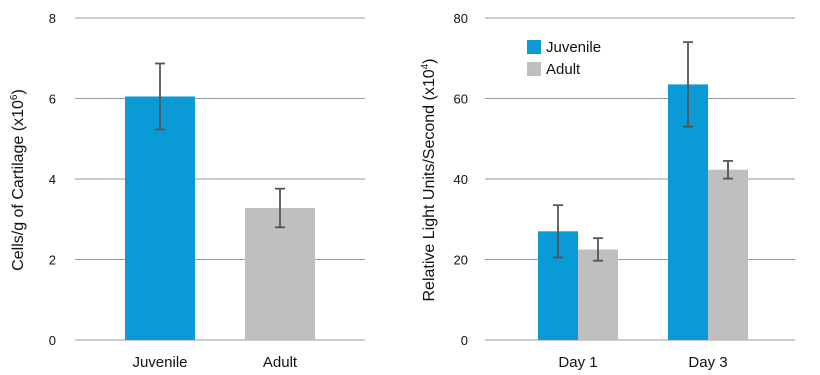  What do you see at coordinates (577, 362) in the screenshot?
I see `x-category-label: Day 1` at bounding box center [577, 362].